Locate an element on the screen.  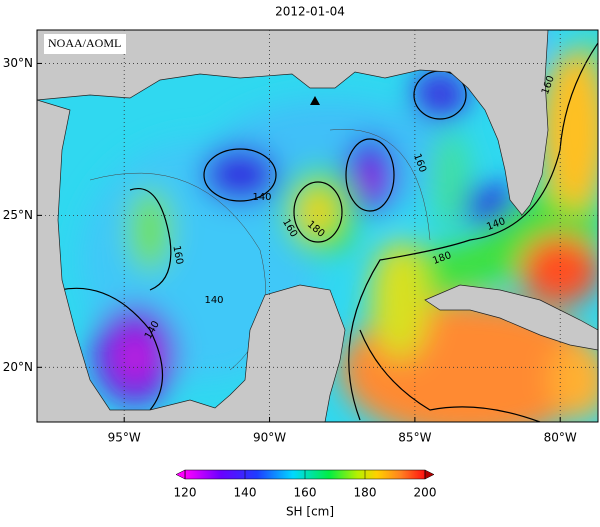
lon-tick-label: 85°W is located at coordinates (414, 438).